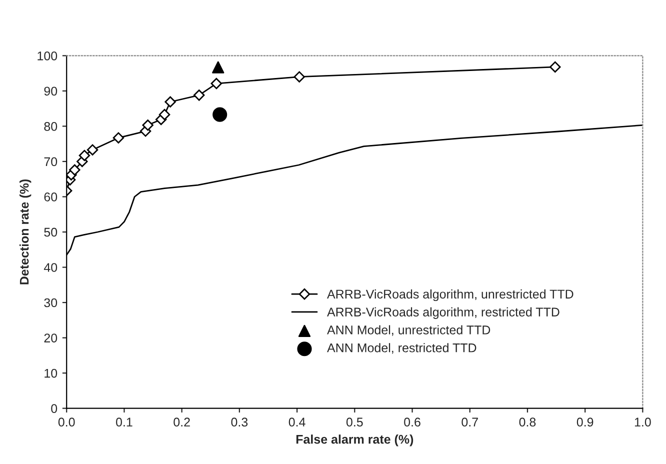 The width and height of the screenshot is (666, 464). What do you see at coordinates (470, 422) in the screenshot?
I see `x-tick-label: 0.7` at bounding box center [470, 422].